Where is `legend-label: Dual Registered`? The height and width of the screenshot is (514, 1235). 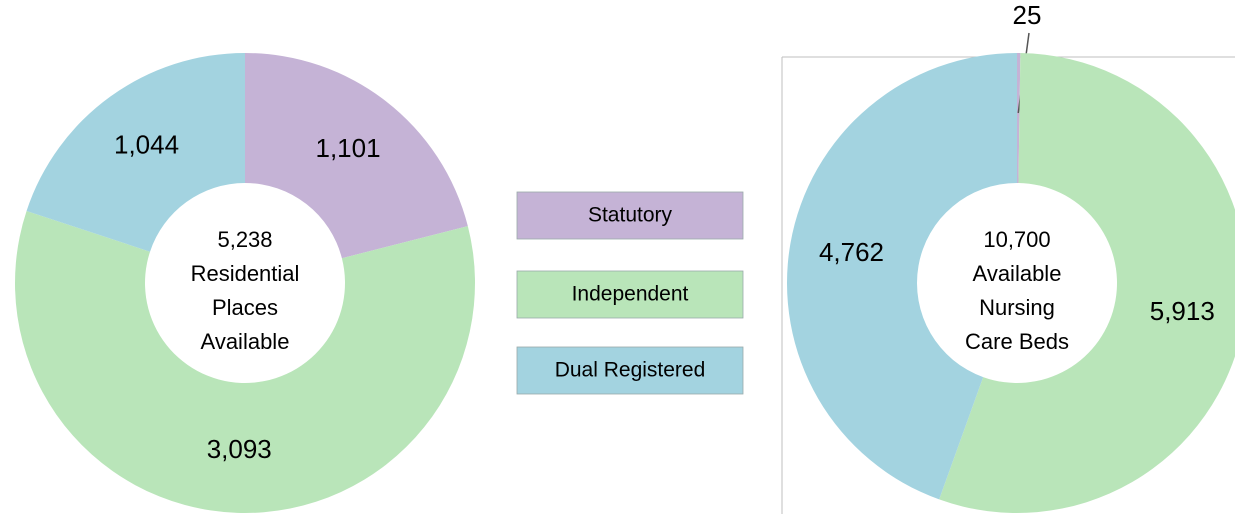 legend-label: Dual Registered is located at coordinates (630, 370).